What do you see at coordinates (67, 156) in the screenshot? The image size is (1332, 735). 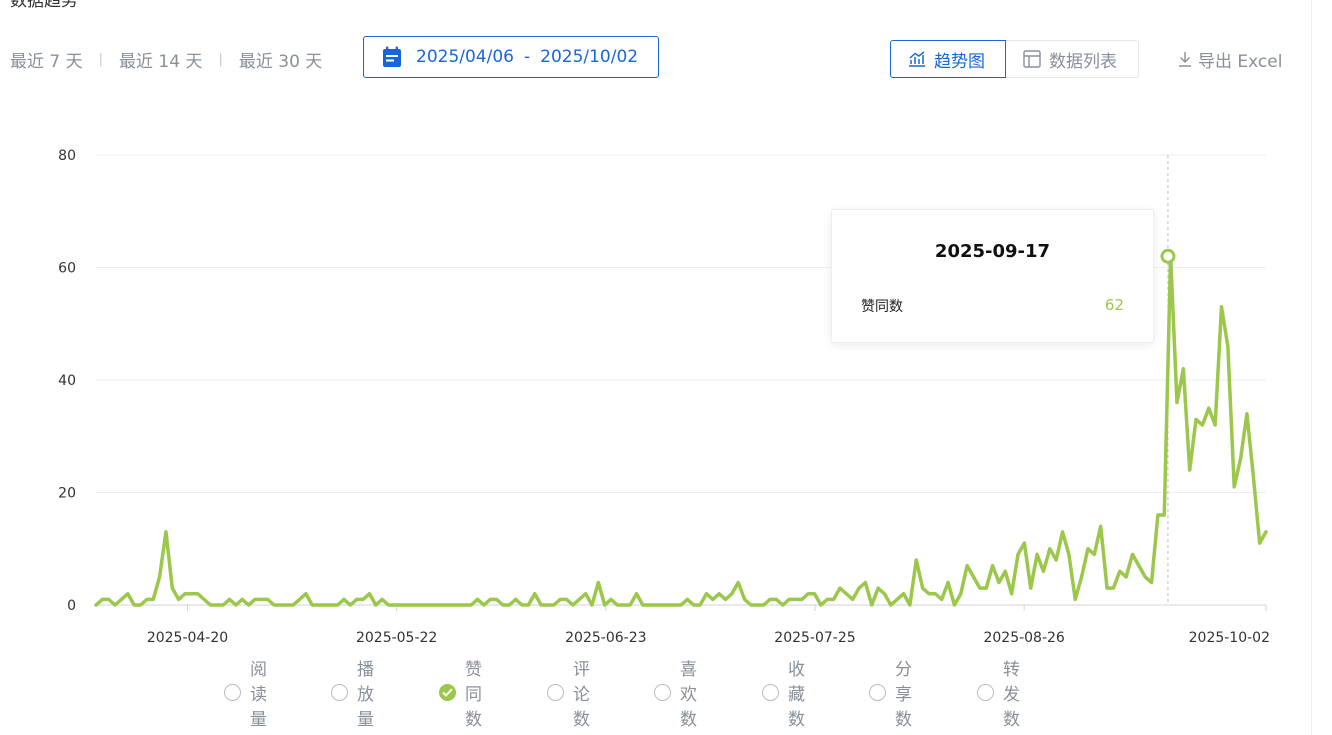 I see `y-tick-label: 80` at bounding box center [67, 156].